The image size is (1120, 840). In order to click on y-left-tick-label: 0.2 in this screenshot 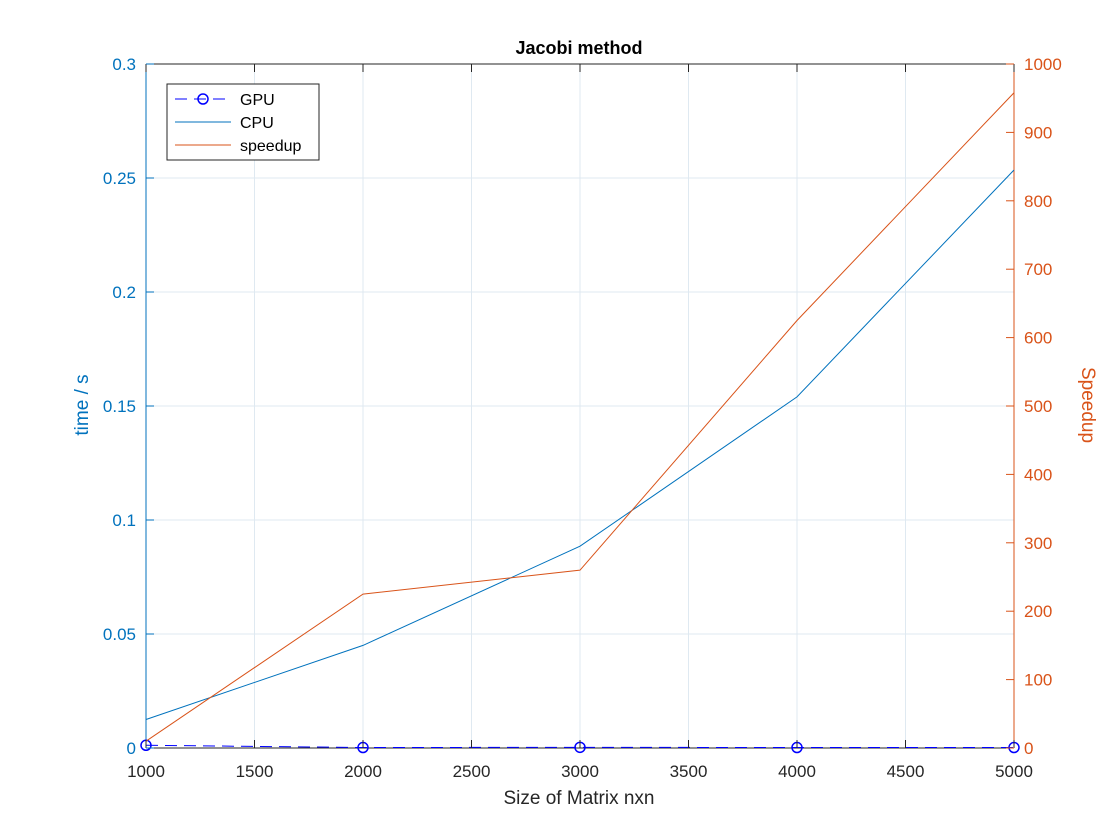, I will do `click(124, 292)`.